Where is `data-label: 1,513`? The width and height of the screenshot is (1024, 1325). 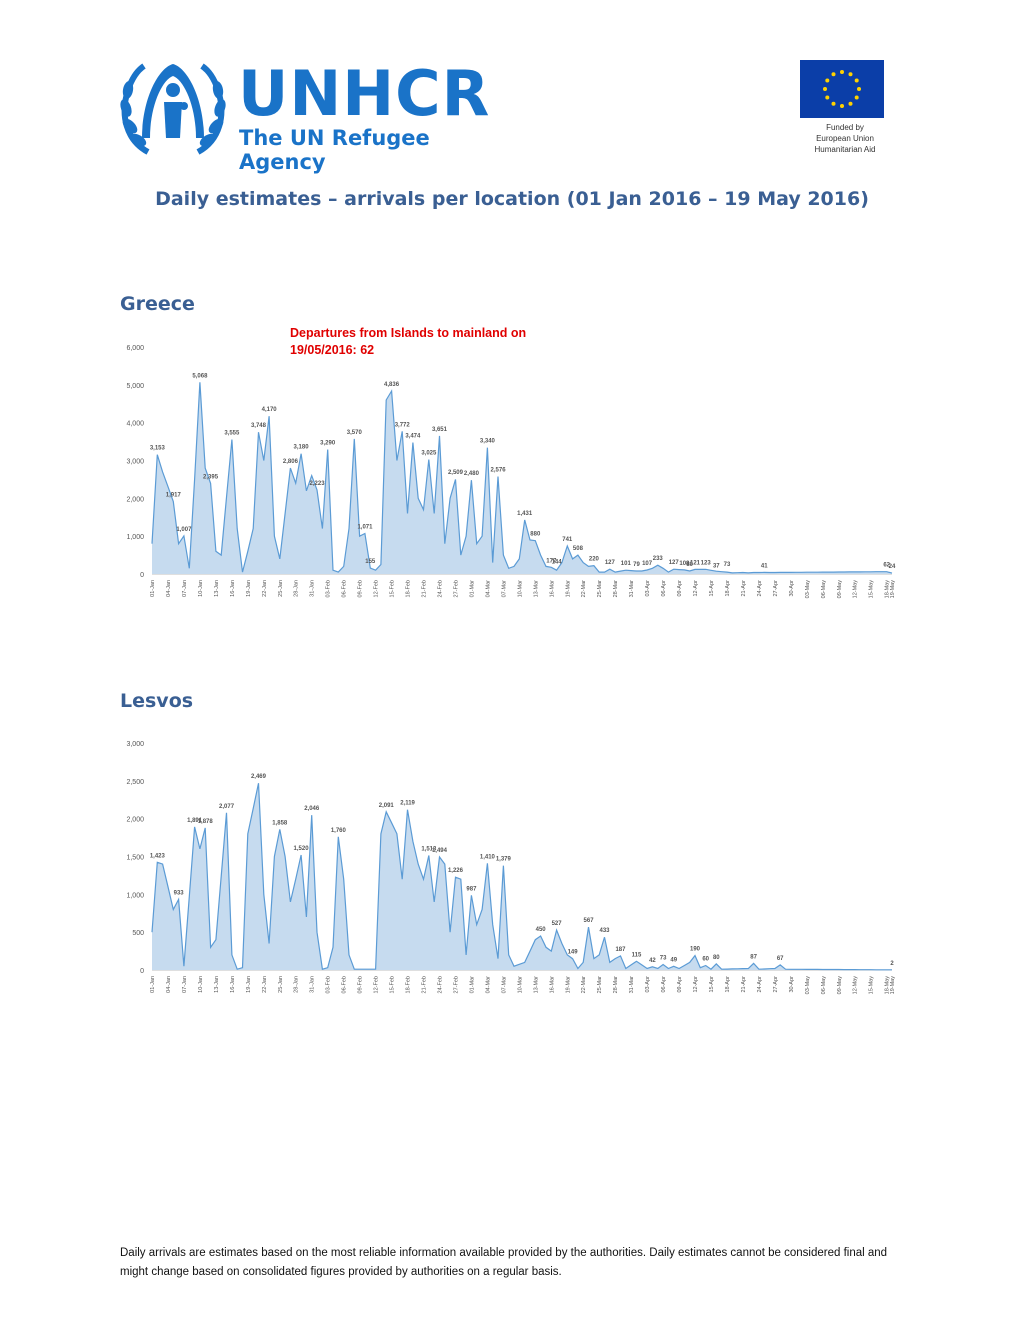
data-label: 1,513 is located at coordinates (429, 850).